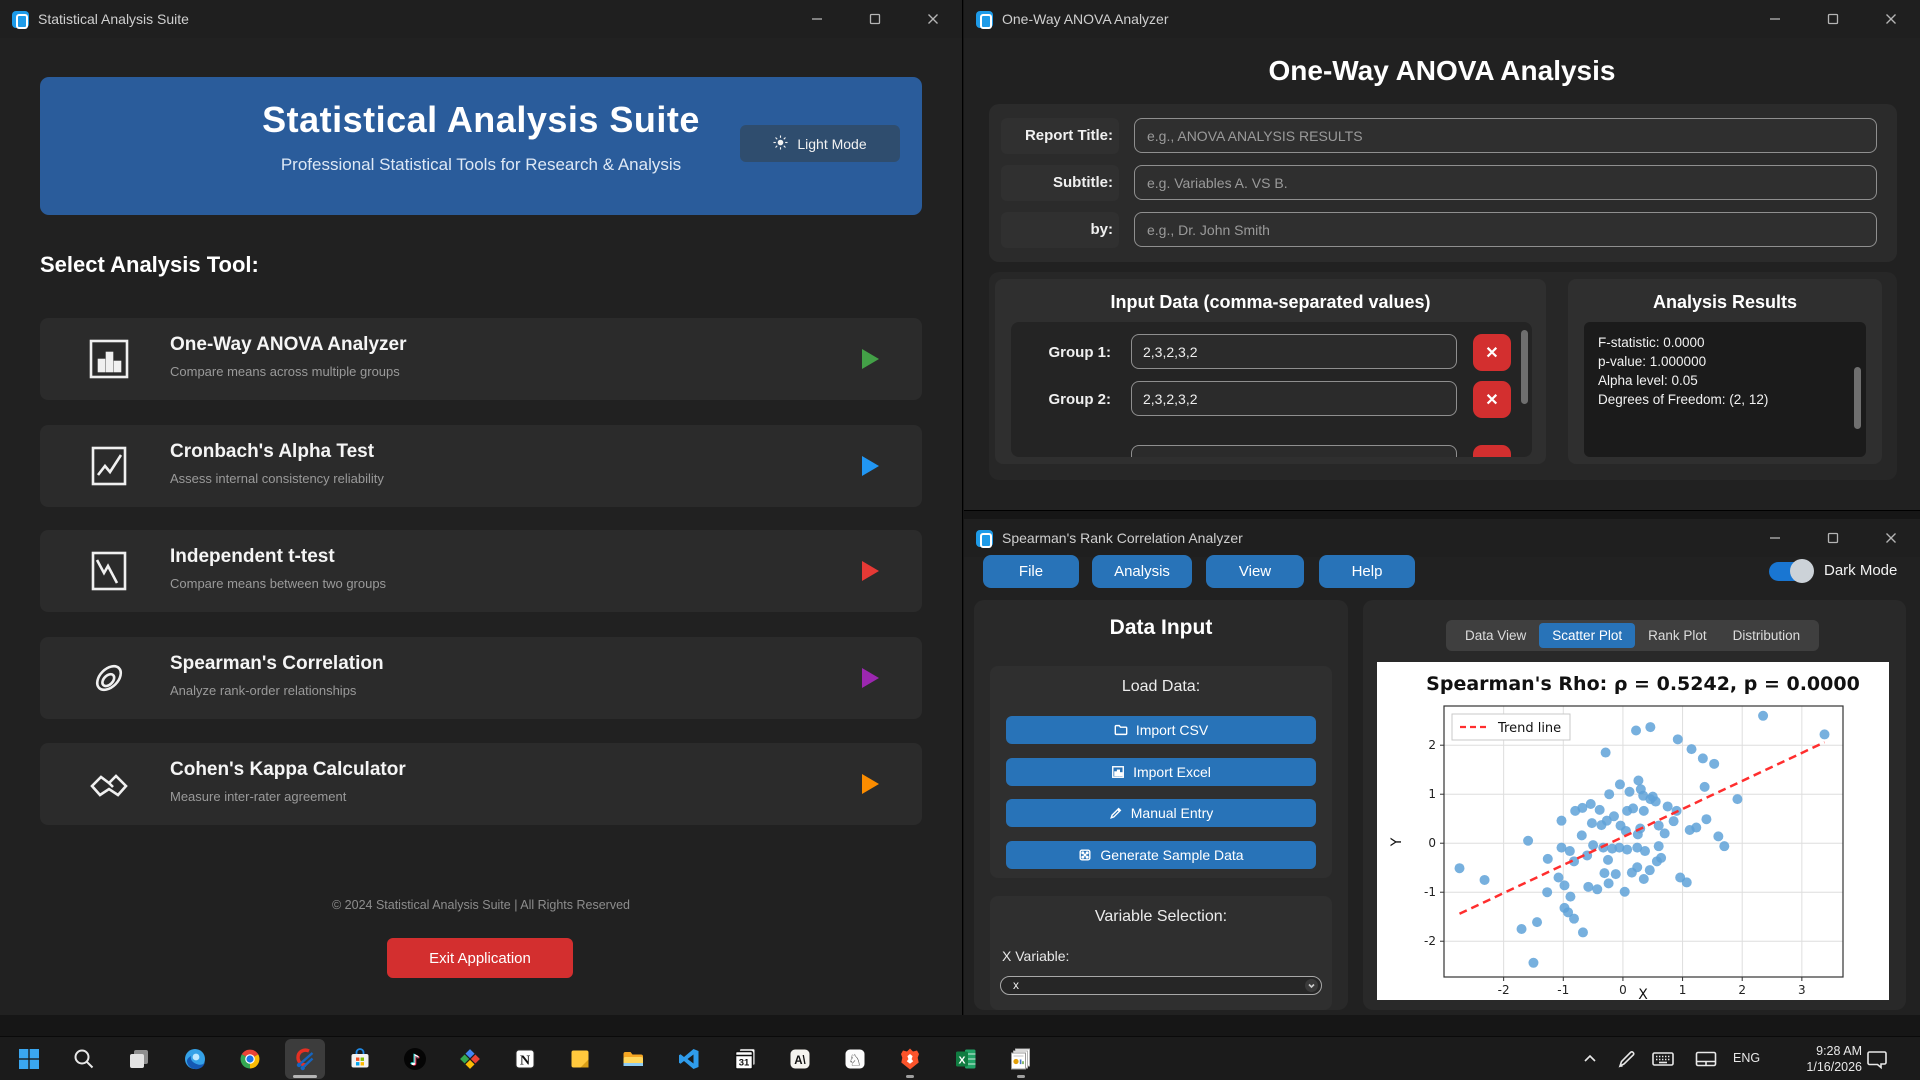 This screenshot has height=1080, width=1920. I want to click on tab-data-view: Data View, so click(1496, 635).